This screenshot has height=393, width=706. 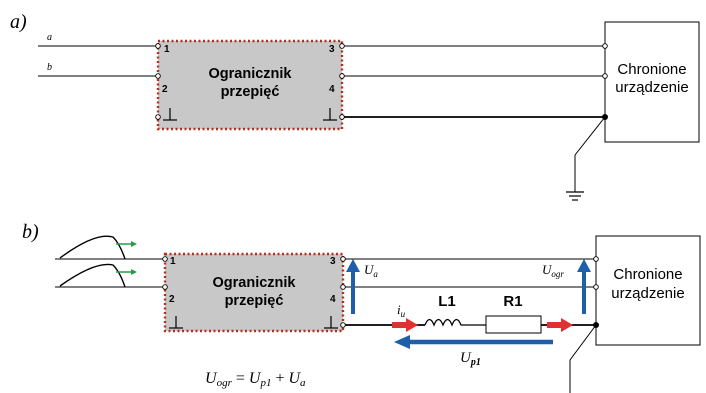 What do you see at coordinates (605, 76) in the screenshot?
I see `device-terminal-2-a` at bounding box center [605, 76].